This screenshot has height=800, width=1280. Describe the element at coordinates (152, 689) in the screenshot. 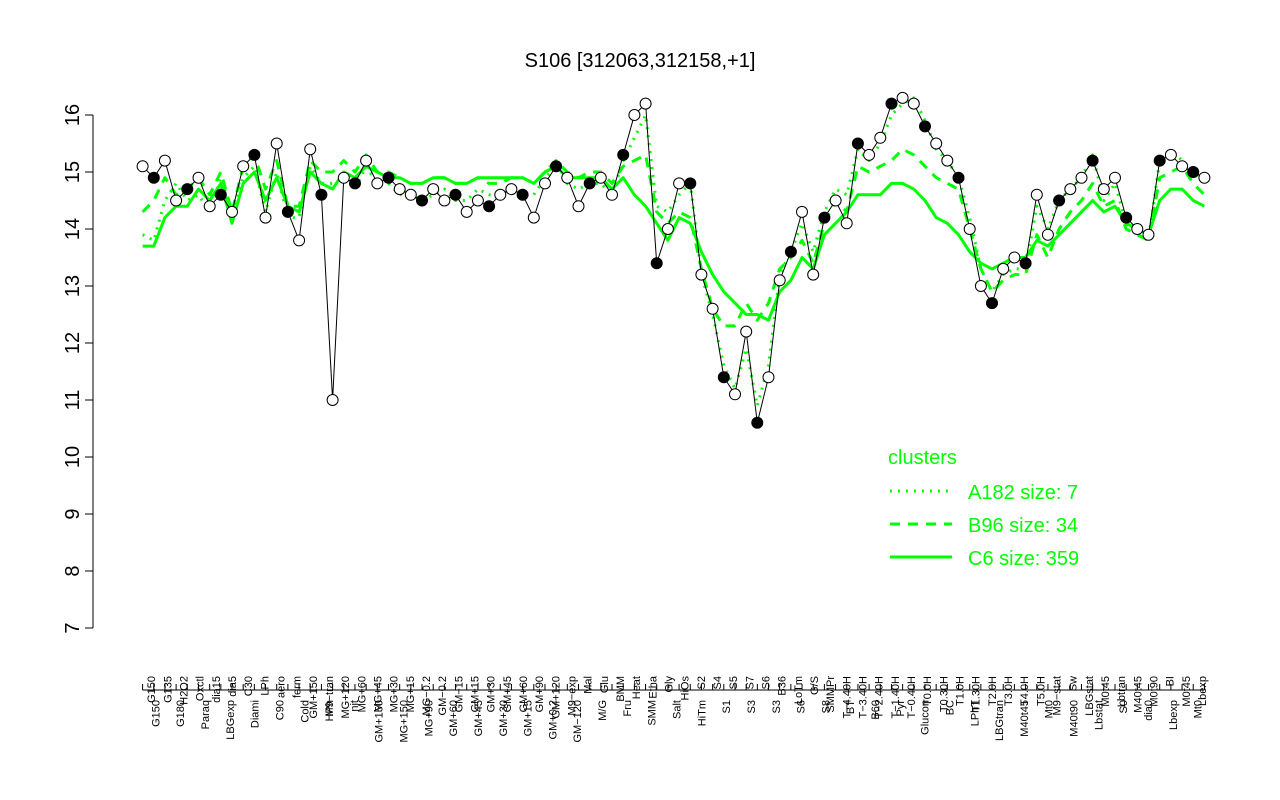

I see `x-tick-label-top: G150` at that location.